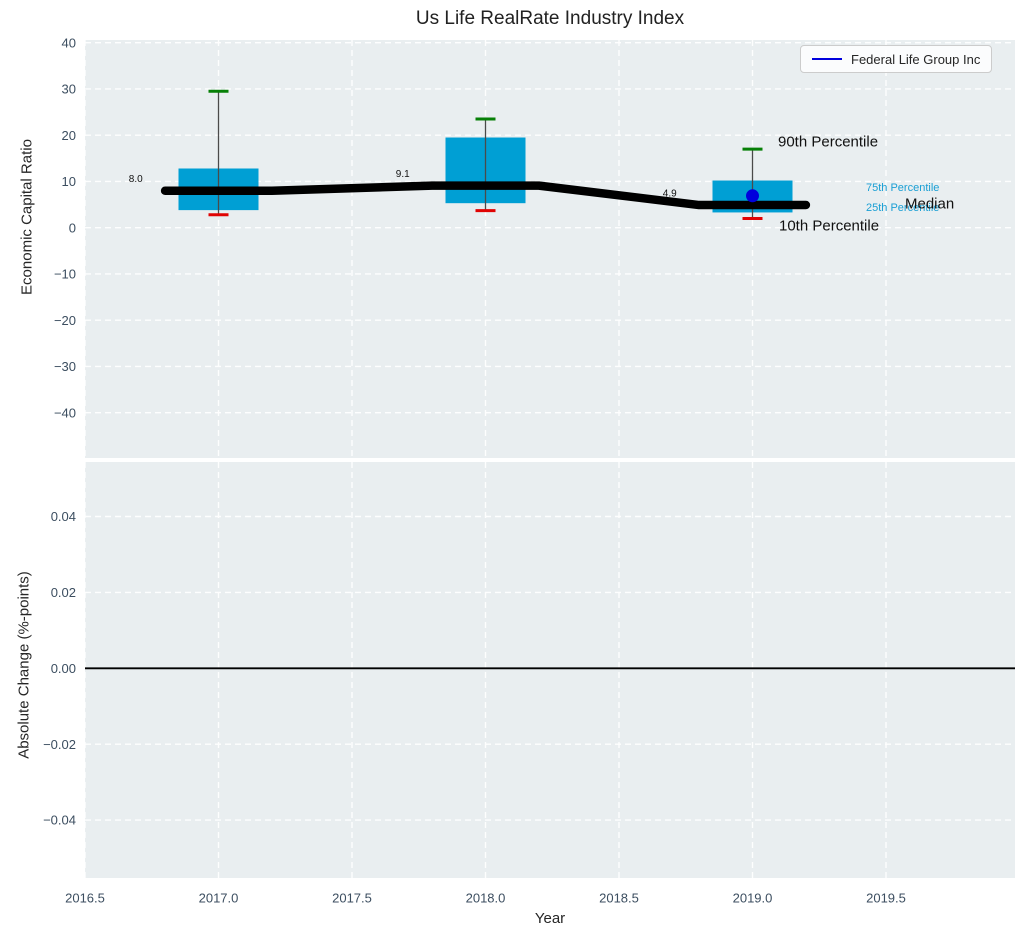  I want to click on annotation-75th-percentile: 75th Percentile, so click(902, 188).